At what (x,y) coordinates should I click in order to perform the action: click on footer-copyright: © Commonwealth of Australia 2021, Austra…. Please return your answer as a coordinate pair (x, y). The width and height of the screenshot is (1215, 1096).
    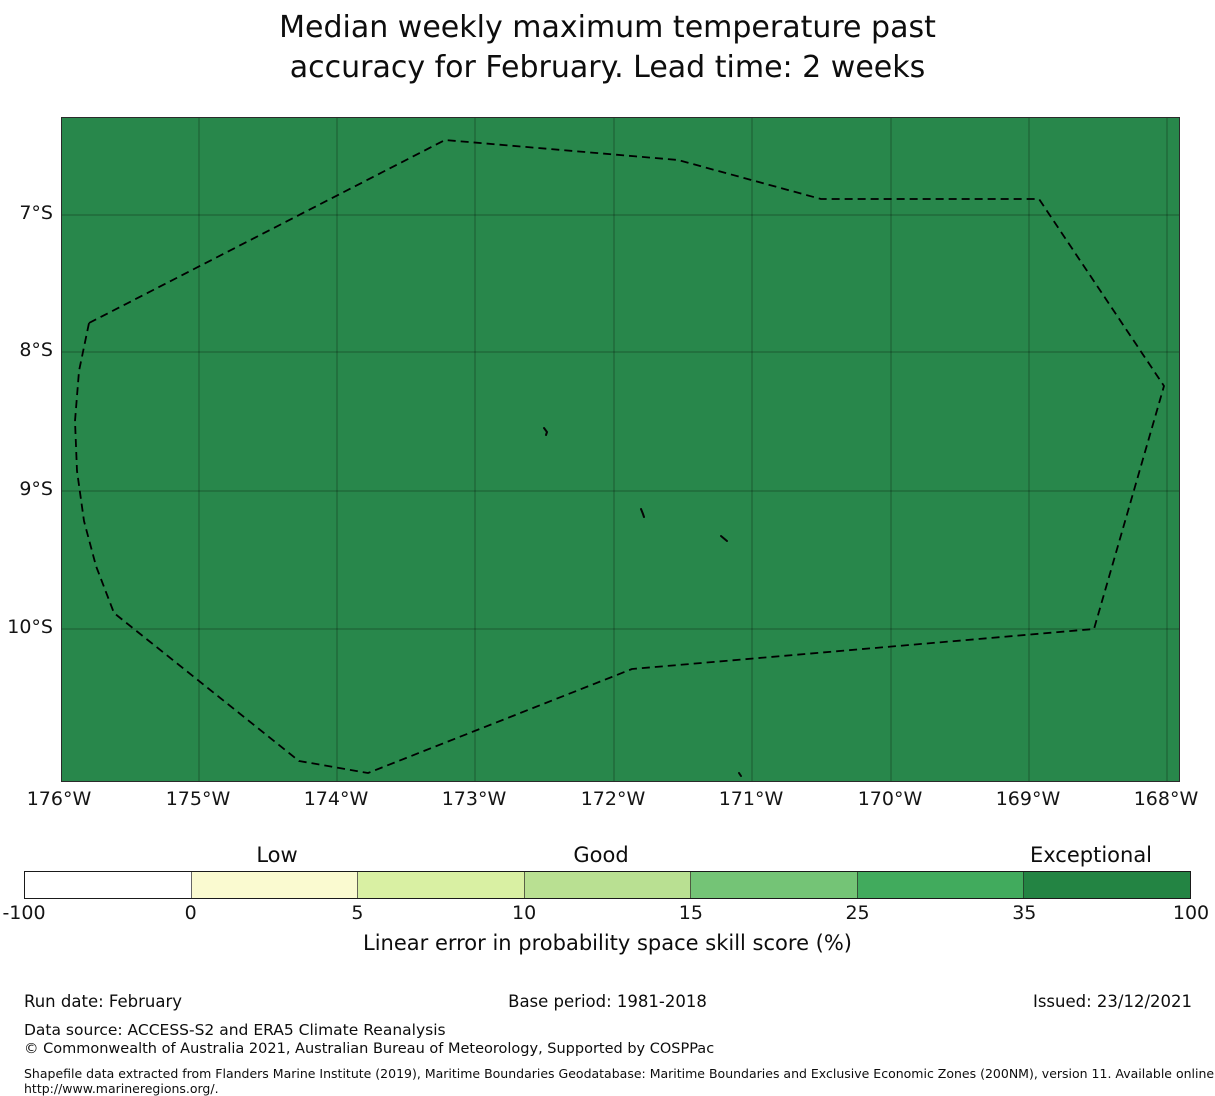
    Looking at the image, I should click on (369, 1049).